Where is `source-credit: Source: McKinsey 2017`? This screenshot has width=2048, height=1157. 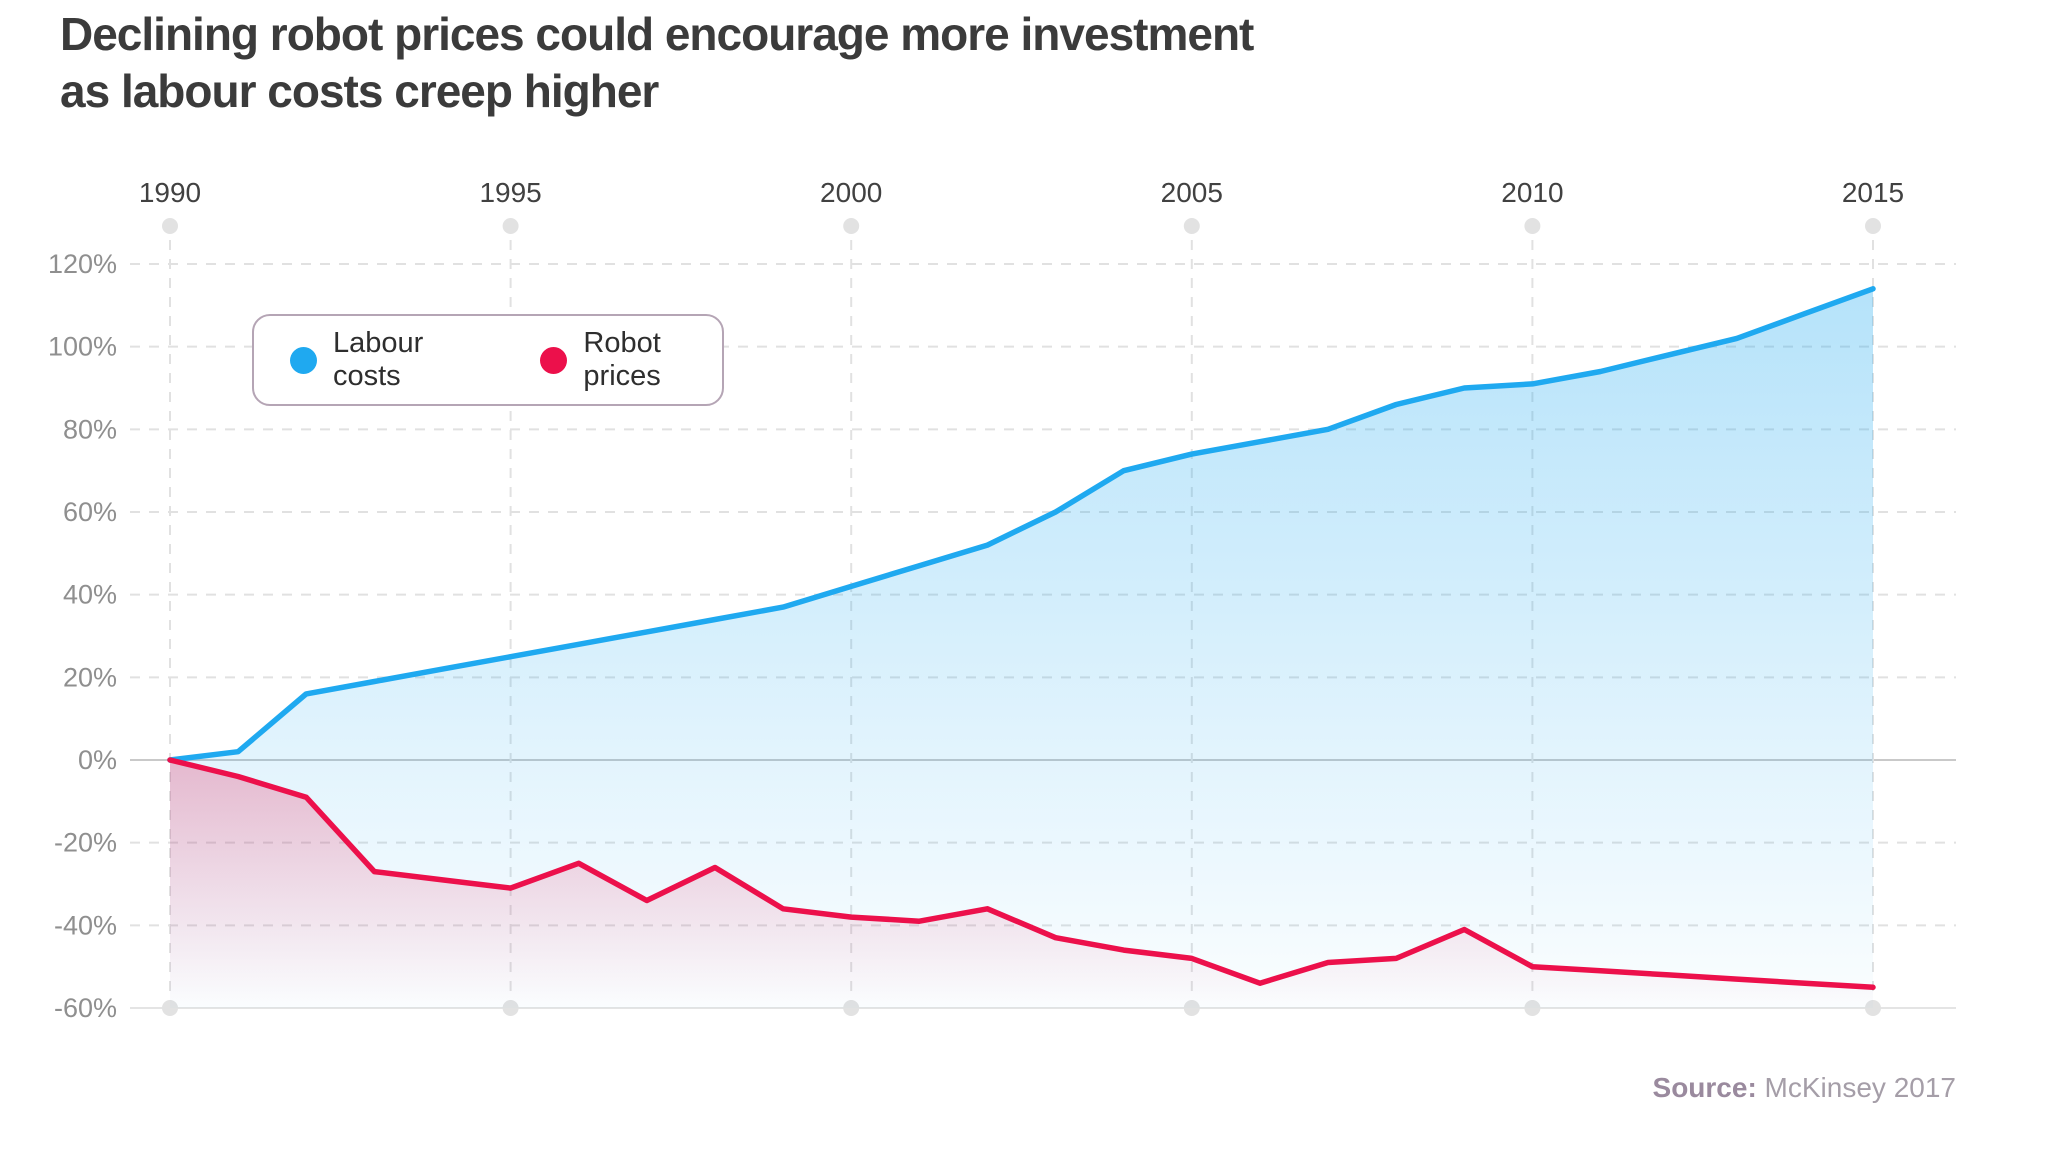 source-credit: Source: McKinsey 2017 is located at coordinates (1804, 1088).